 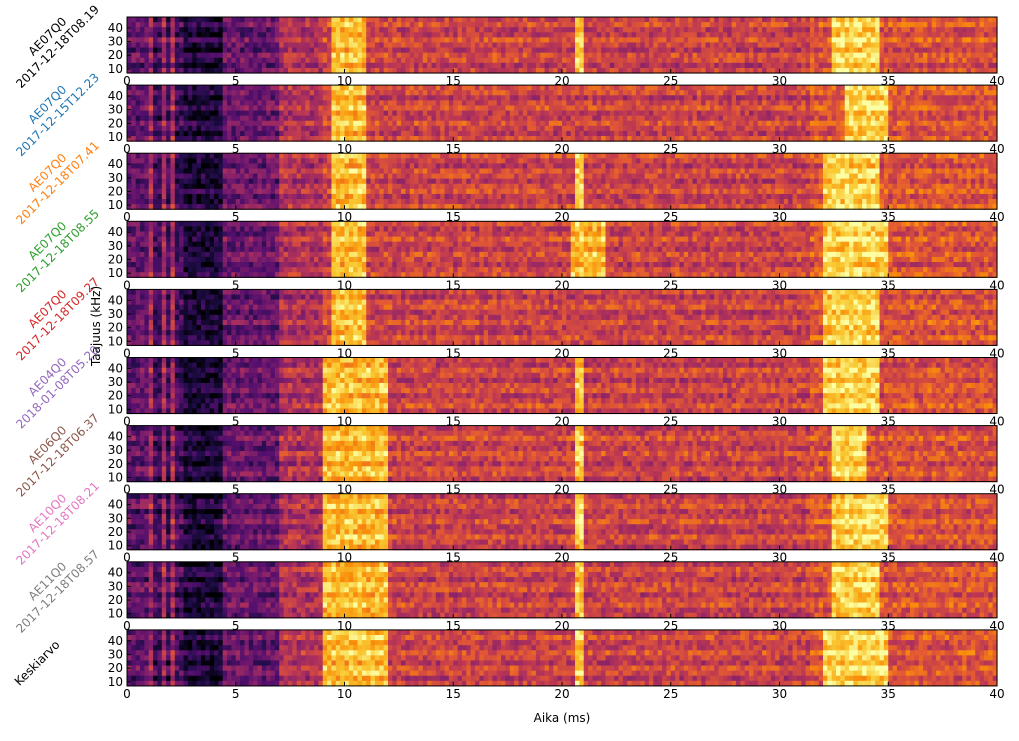 What do you see at coordinates (37, 663) in the screenshot?
I see `panel-label: Keskiarvo` at bounding box center [37, 663].